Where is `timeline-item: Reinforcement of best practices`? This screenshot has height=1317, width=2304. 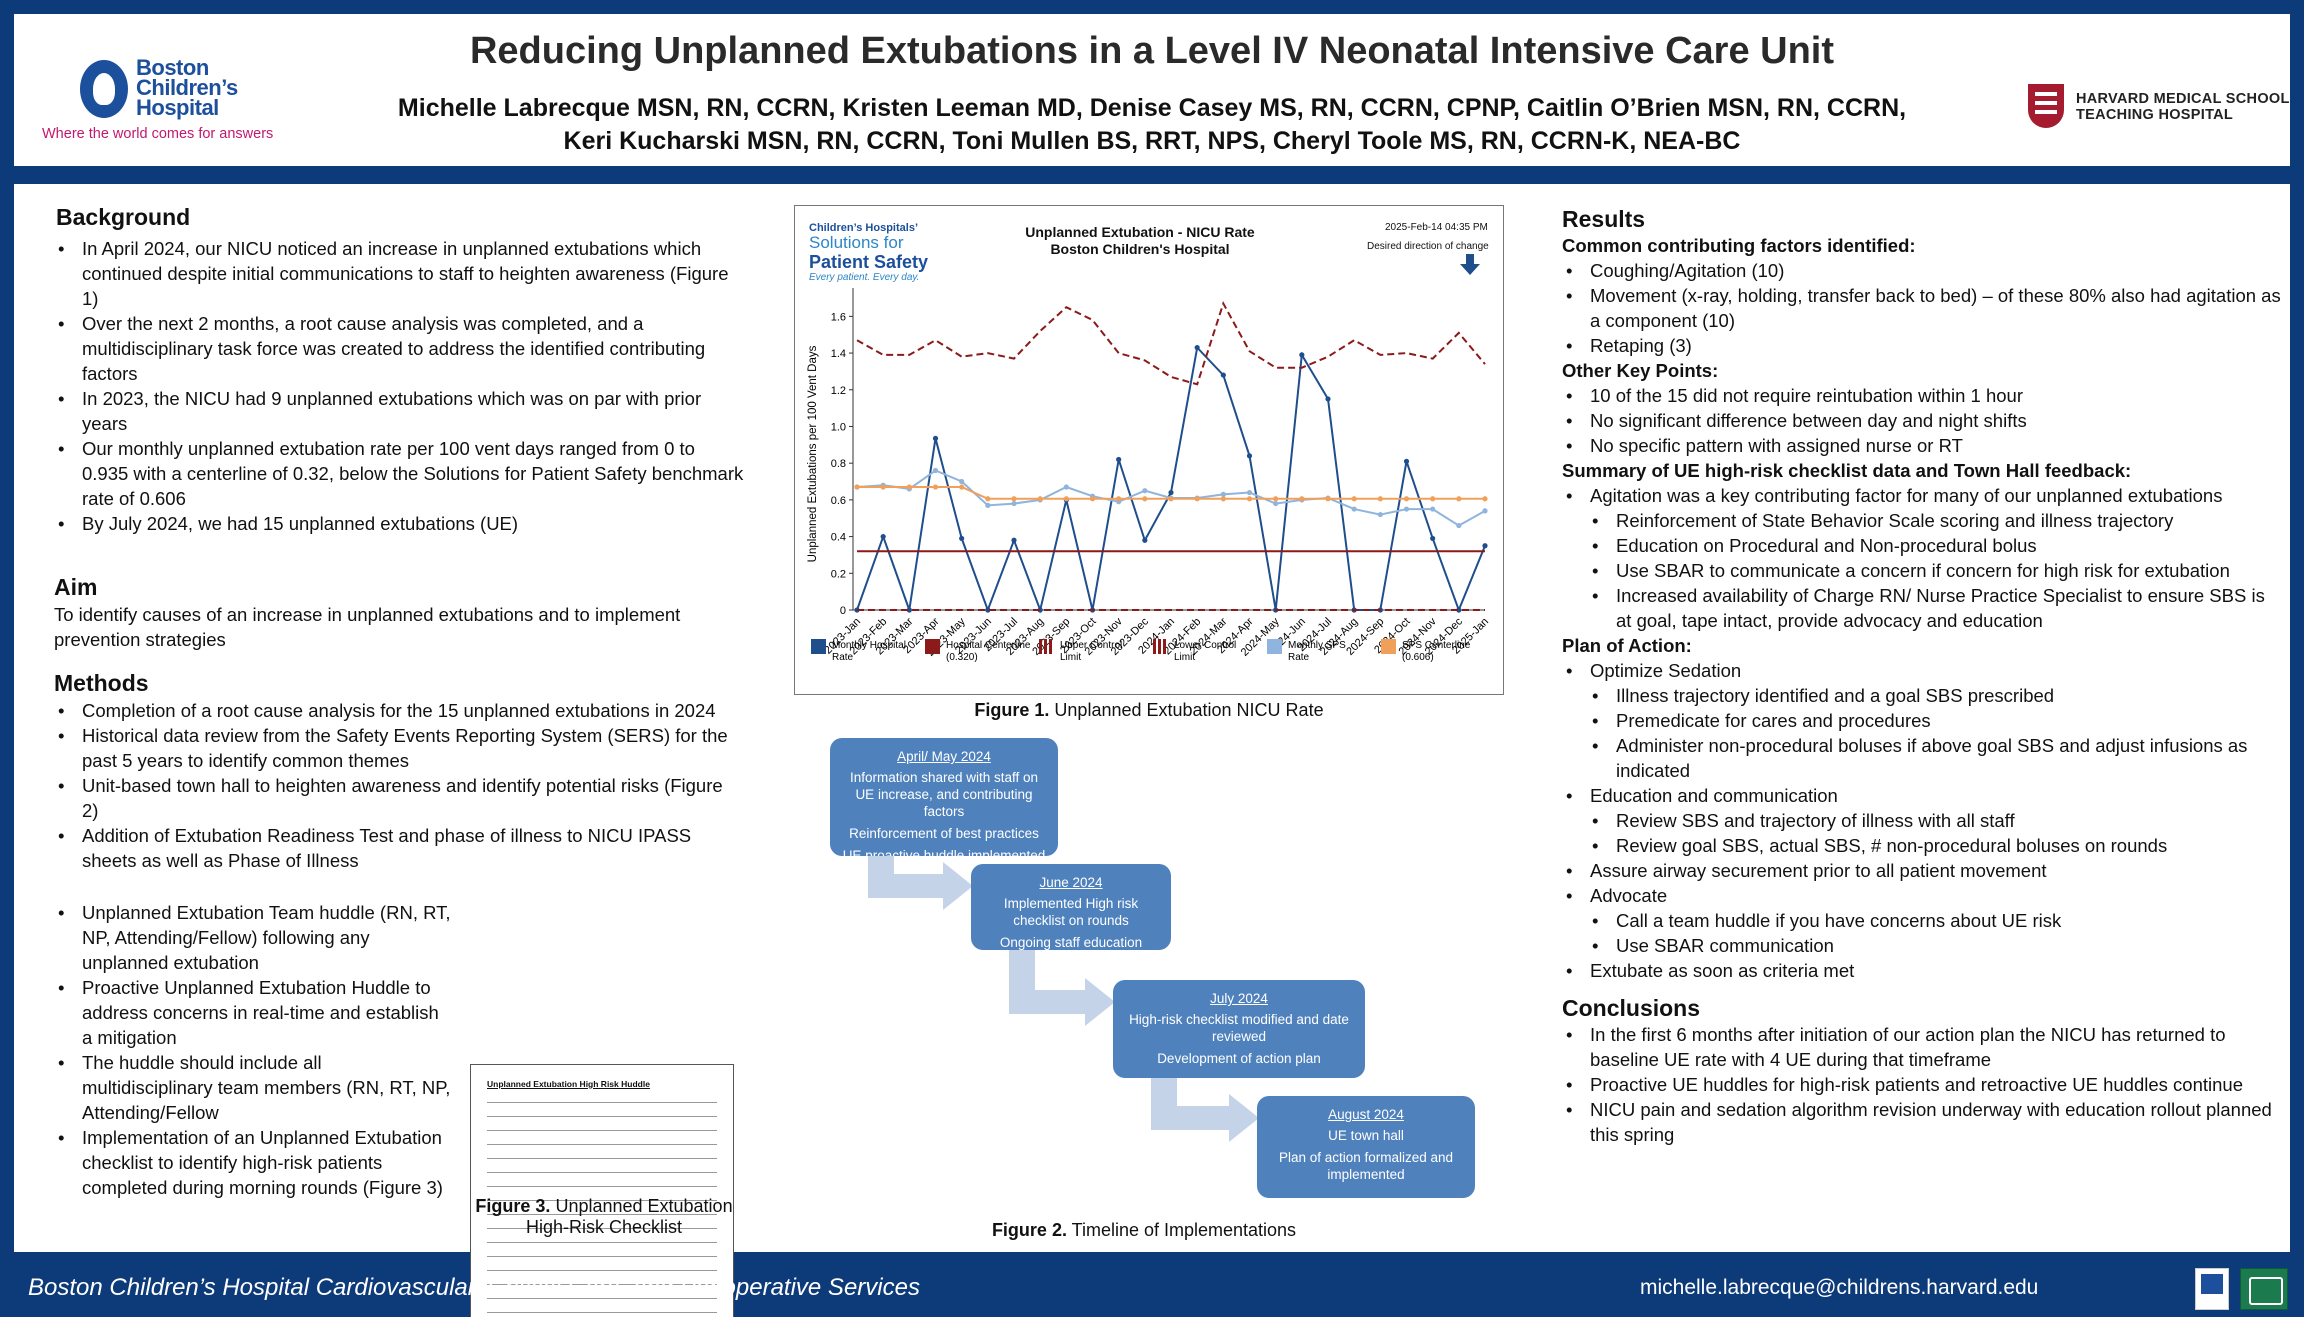 timeline-item: Reinforcement of best practices is located at coordinates (944, 833).